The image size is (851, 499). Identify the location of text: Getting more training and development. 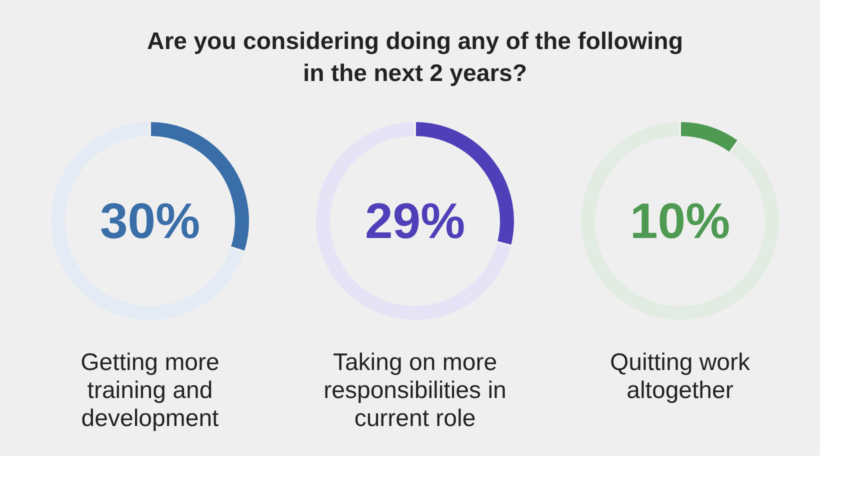
(150, 390).